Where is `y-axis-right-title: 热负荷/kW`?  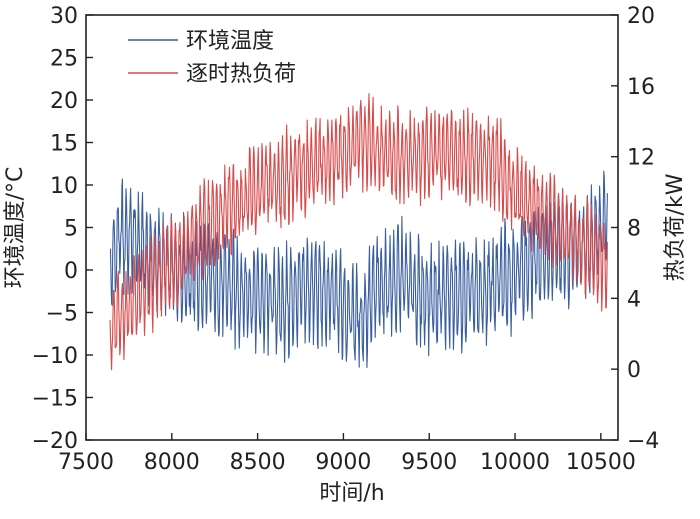 y-axis-right-title: 热负荷/kW is located at coordinates (675, 227).